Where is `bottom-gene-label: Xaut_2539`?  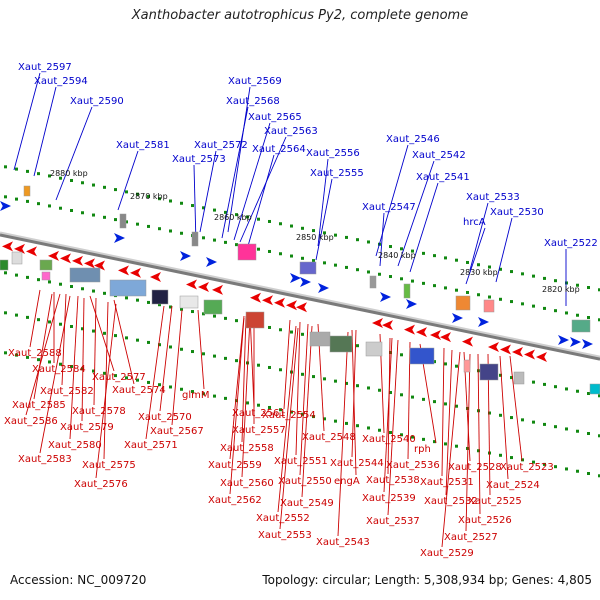
bottom-gene-label: Xaut_2539 is located at coordinates (389, 498).